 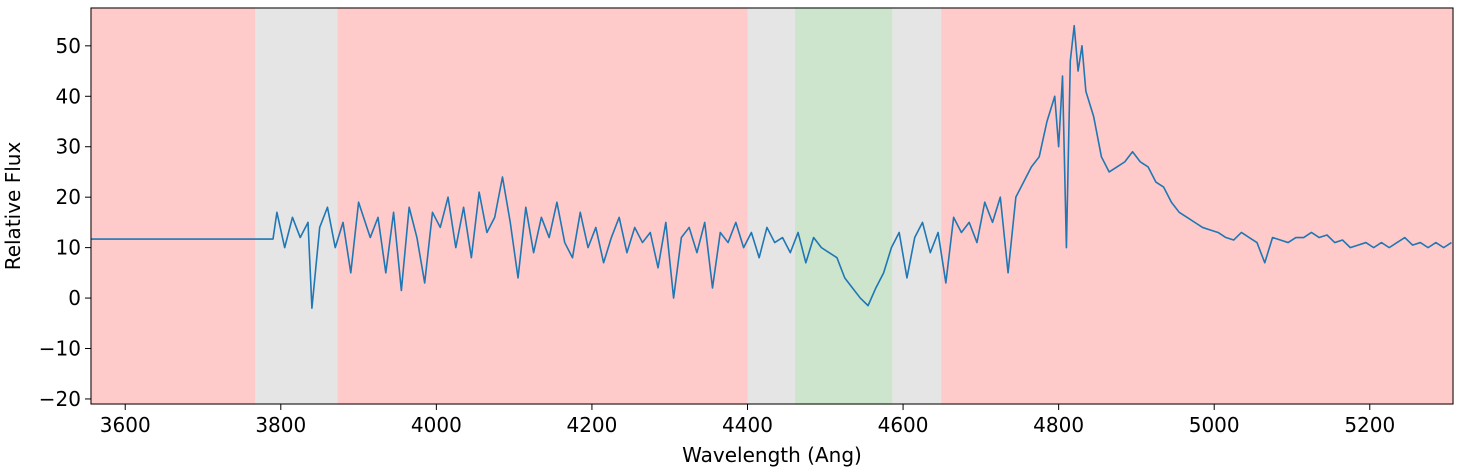 I want to click on x-tick-label: 3600, so click(x=125, y=425).